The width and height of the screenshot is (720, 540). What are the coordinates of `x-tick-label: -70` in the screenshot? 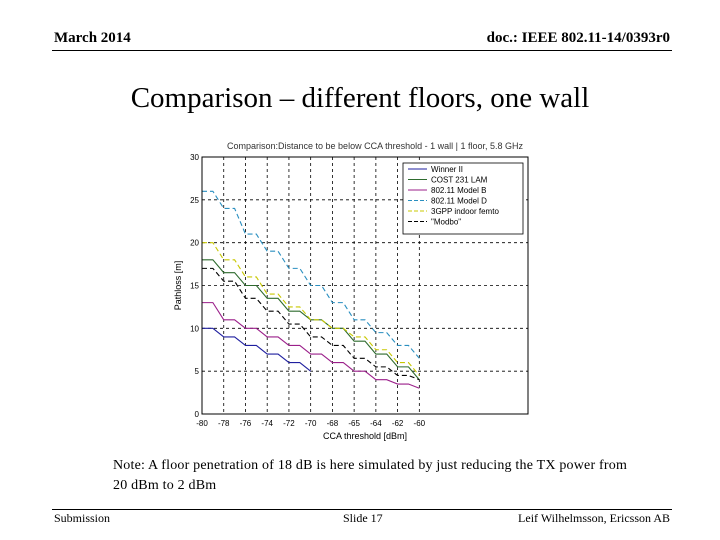 It's located at (311, 423).